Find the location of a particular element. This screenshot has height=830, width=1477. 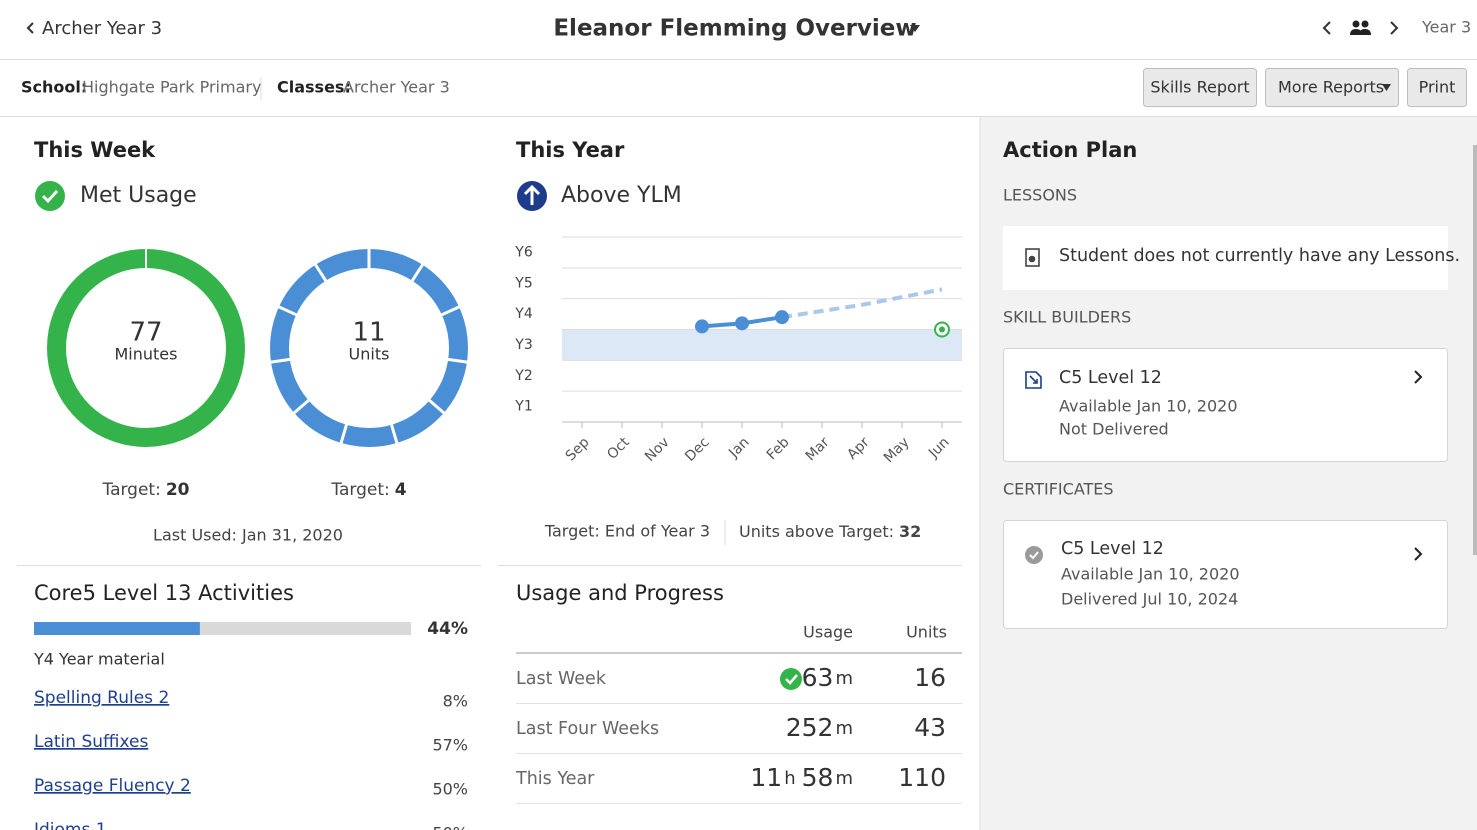

activity-percent: 8% is located at coordinates (455, 701).